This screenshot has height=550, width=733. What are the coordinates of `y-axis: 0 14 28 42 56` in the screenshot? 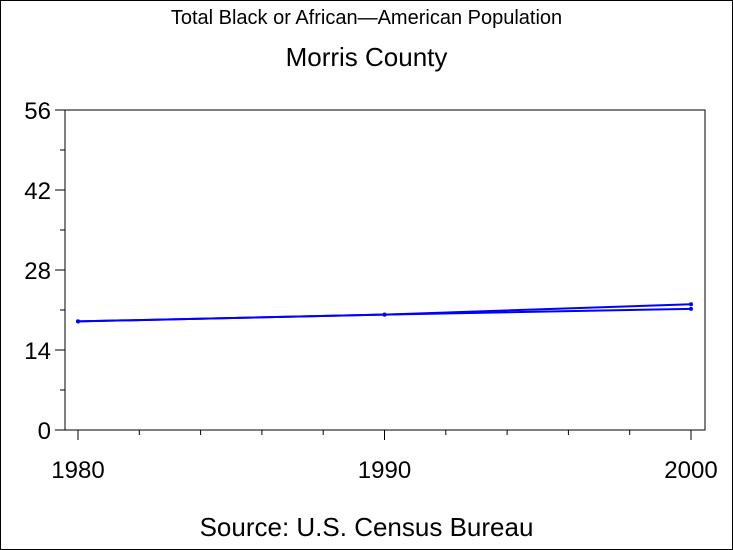 It's located at (44, 271).